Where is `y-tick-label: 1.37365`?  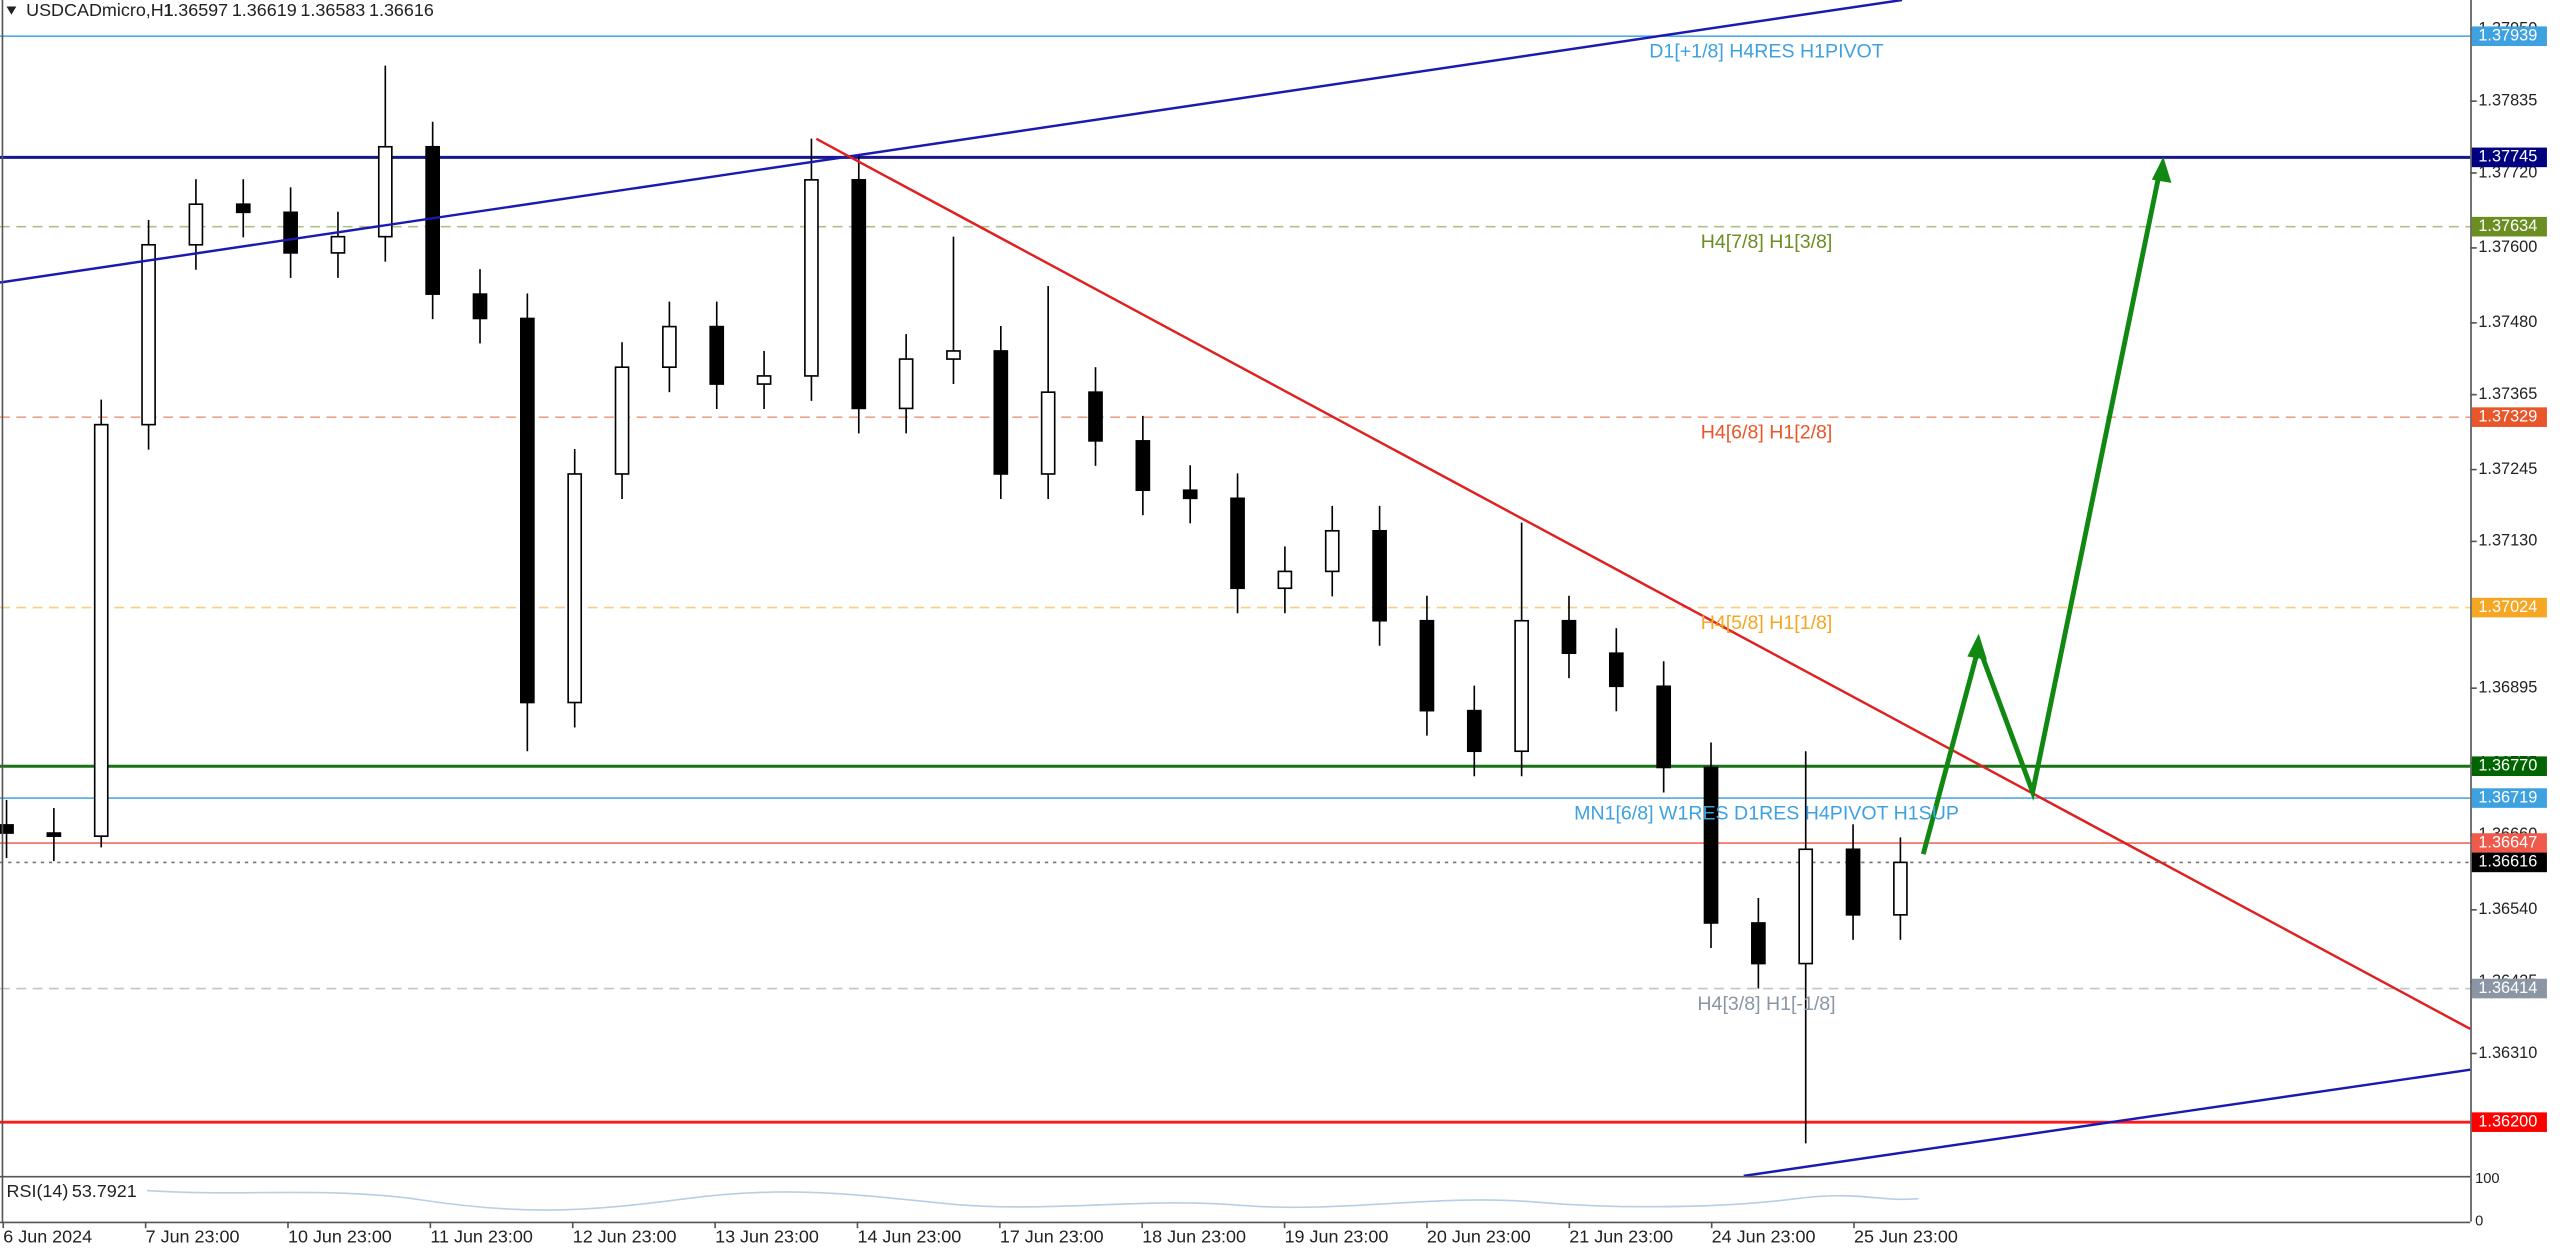 y-tick-label: 1.37365 is located at coordinates (2507, 394).